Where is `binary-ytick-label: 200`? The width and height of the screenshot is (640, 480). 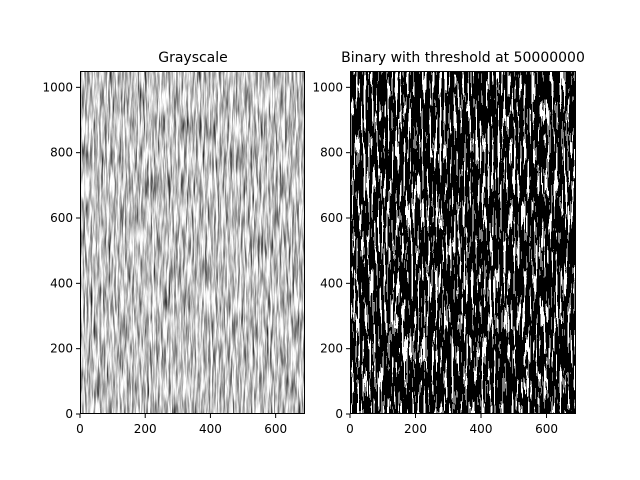
binary-ytick-label: 200 is located at coordinates (331, 349).